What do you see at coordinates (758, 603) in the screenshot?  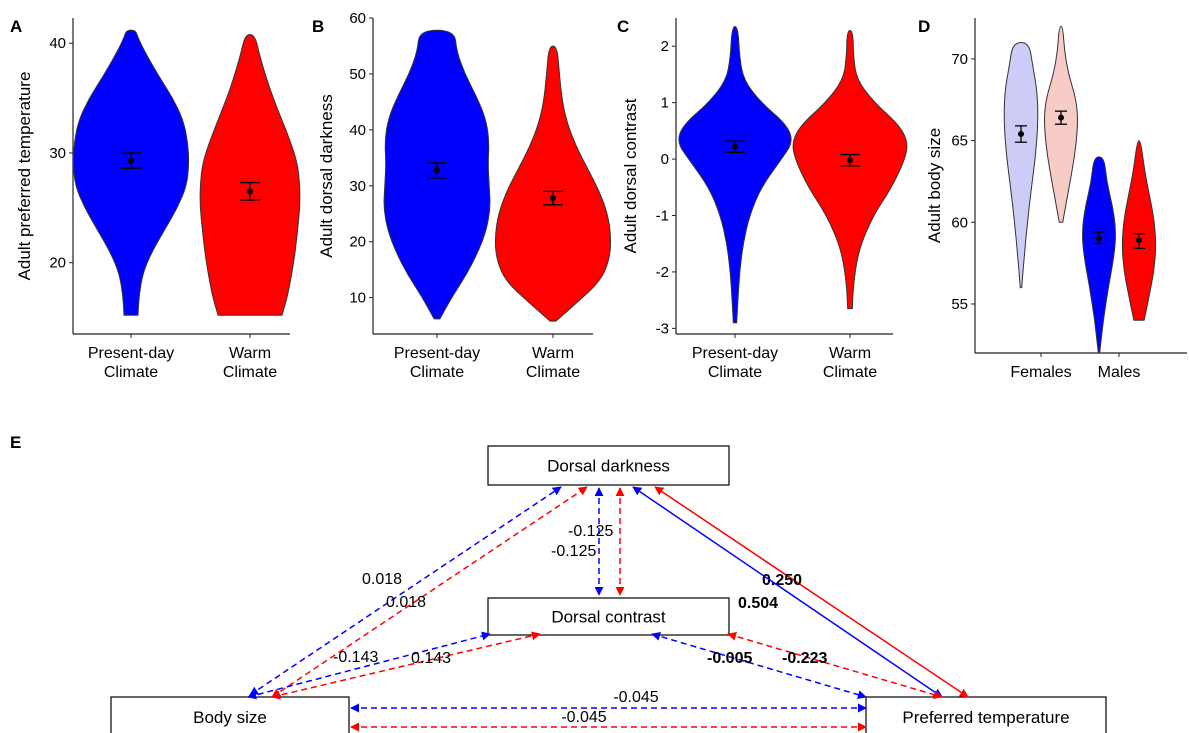 I see `edge-label: 0.504` at bounding box center [758, 603].